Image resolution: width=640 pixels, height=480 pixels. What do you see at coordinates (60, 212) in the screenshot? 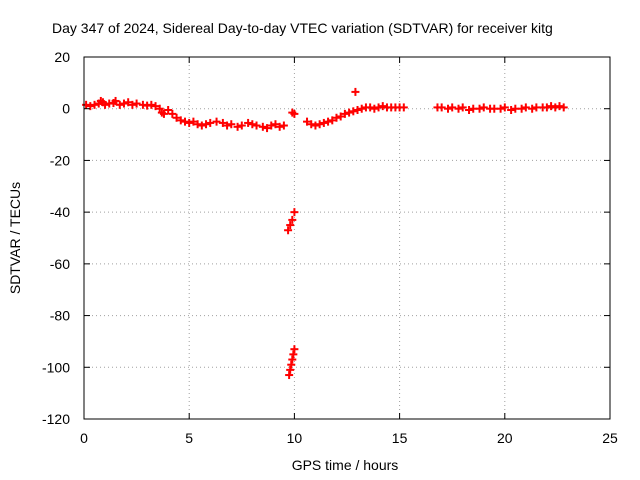
I see `y-tick-label: -40` at bounding box center [60, 212].